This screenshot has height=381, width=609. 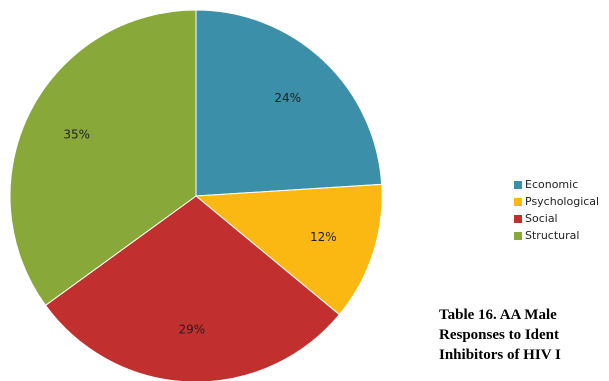 I want to click on slice-label-social: 29%, so click(x=191, y=329).